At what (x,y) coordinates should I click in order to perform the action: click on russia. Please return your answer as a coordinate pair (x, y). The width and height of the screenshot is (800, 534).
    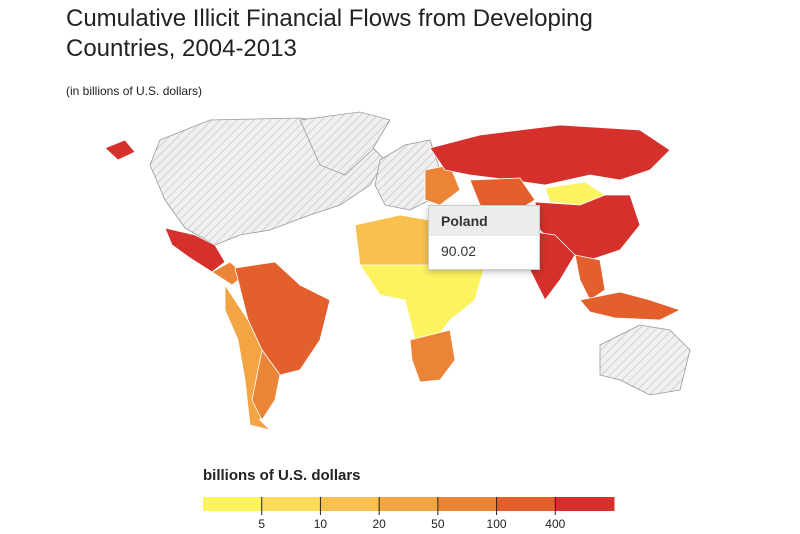
    Looking at the image, I should click on (550, 155).